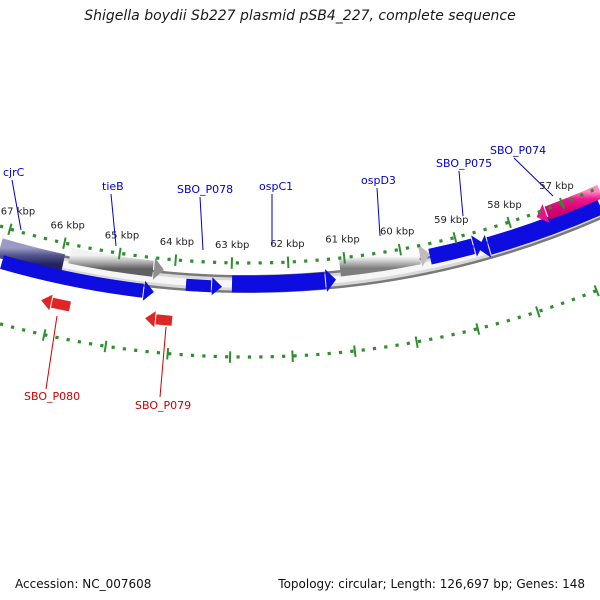 The image size is (600, 600). Describe the element at coordinates (504, 205) in the screenshot. I see `ruler-tick-label: 58 kbp` at that location.